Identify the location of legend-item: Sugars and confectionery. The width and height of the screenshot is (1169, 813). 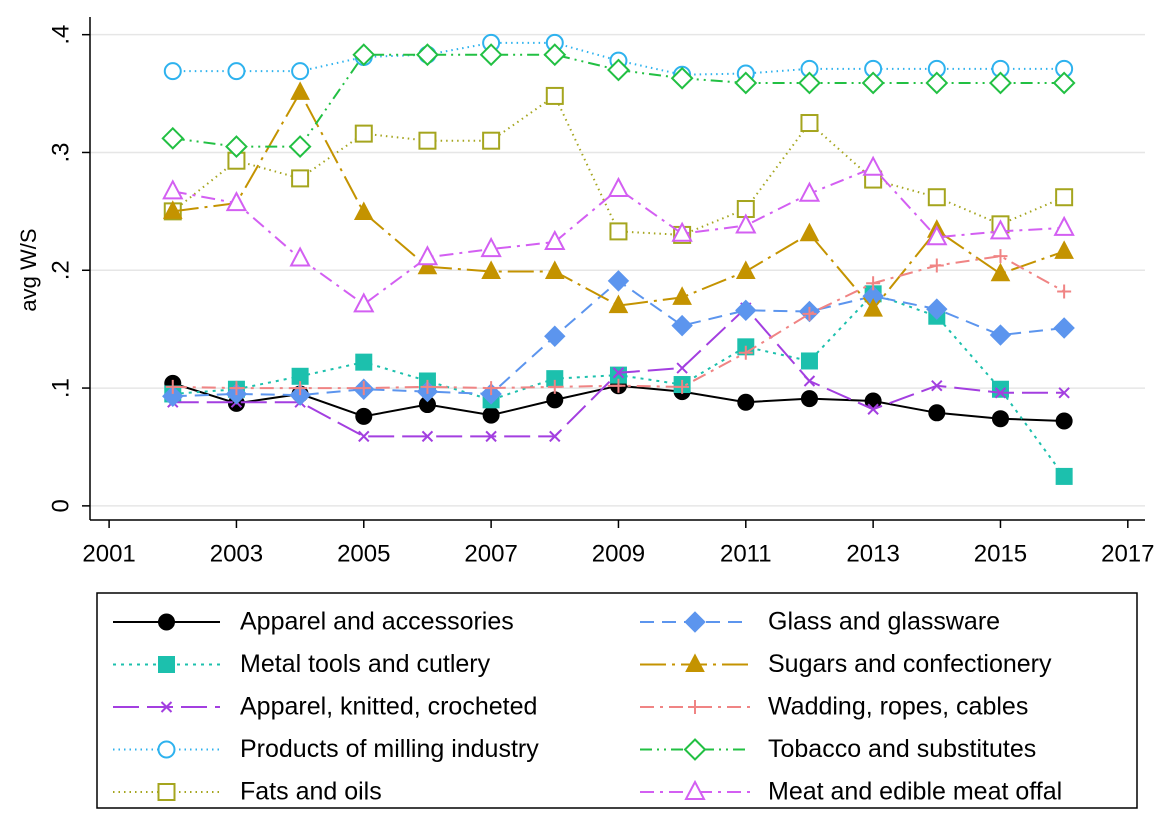
(846, 664).